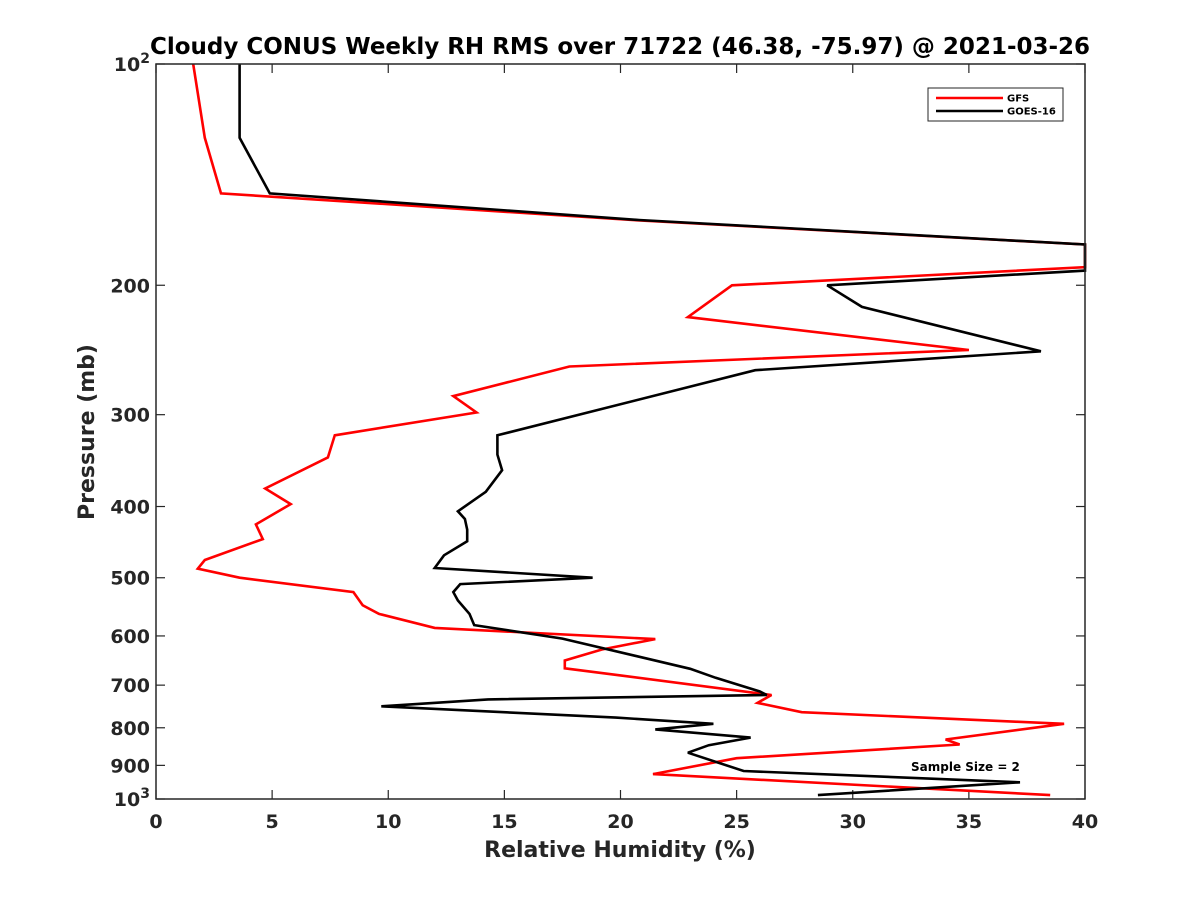 This screenshot has width=1200, height=900. Describe the element at coordinates (388, 822) in the screenshot. I see `x-tick-label: 10` at that location.